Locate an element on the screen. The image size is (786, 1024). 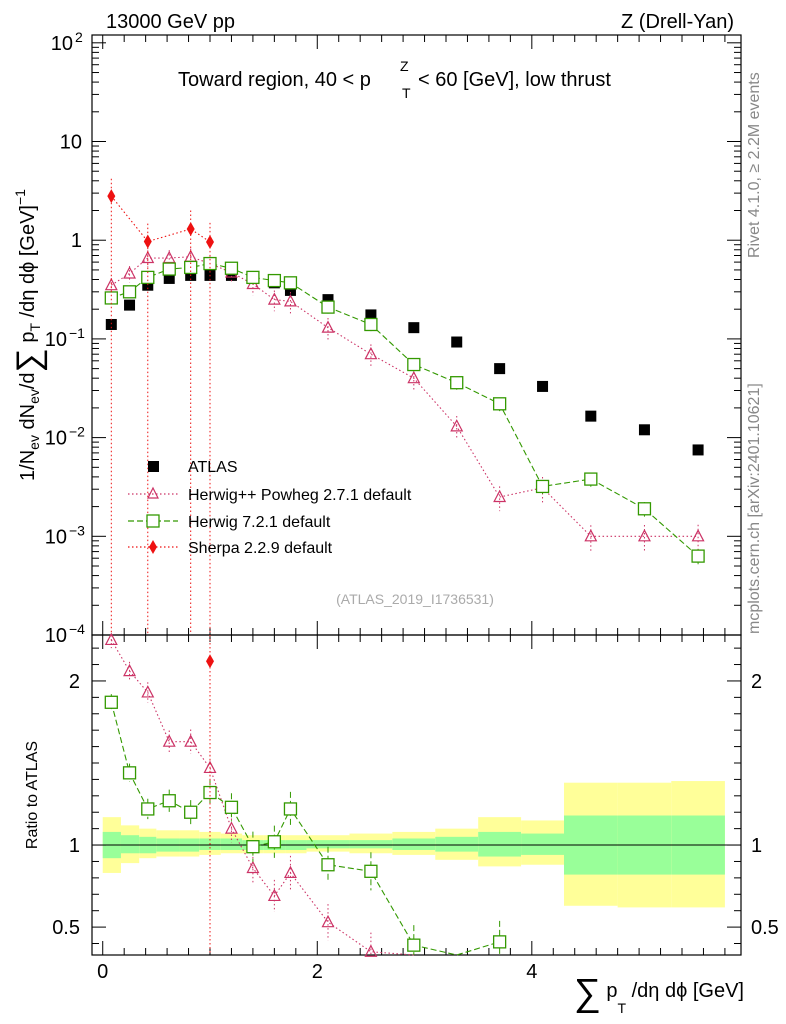
plot-title-tail: < 60 [GeV], low thrust is located at coordinates (514, 80).